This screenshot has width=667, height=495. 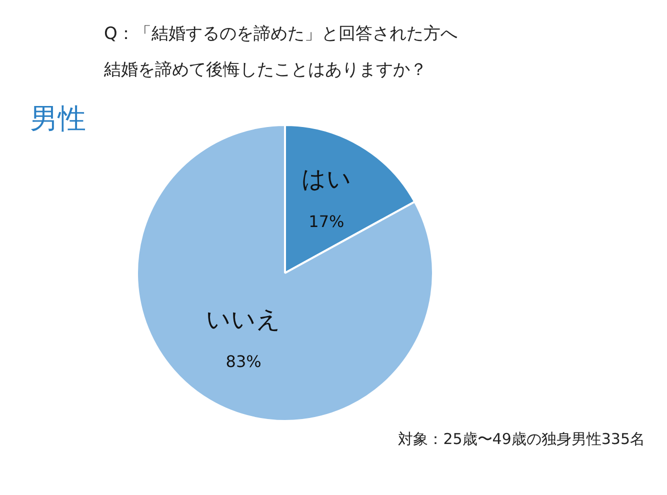 I want to click on text: 男性, so click(x=58, y=119).